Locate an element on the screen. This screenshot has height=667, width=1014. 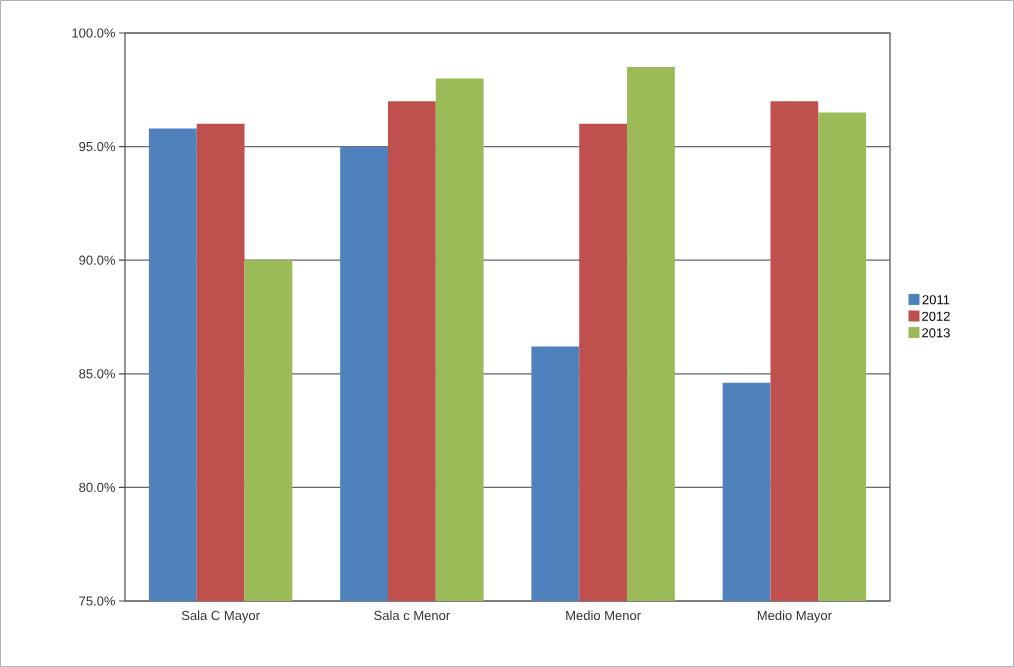
y-tick-label: 100.0% is located at coordinates (94, 33).